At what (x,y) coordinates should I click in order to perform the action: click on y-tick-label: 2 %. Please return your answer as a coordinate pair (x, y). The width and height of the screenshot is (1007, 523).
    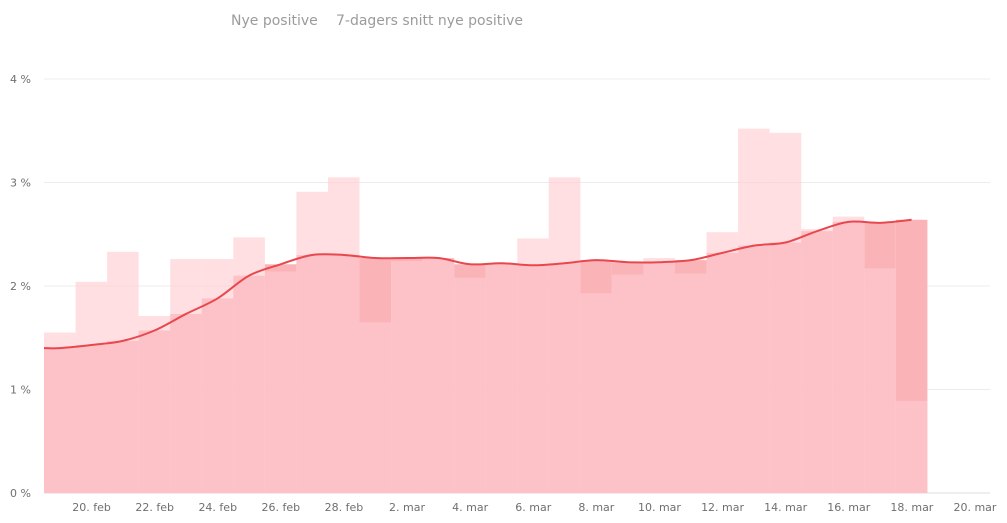
    Looking at the image, I should click on (20, 286).